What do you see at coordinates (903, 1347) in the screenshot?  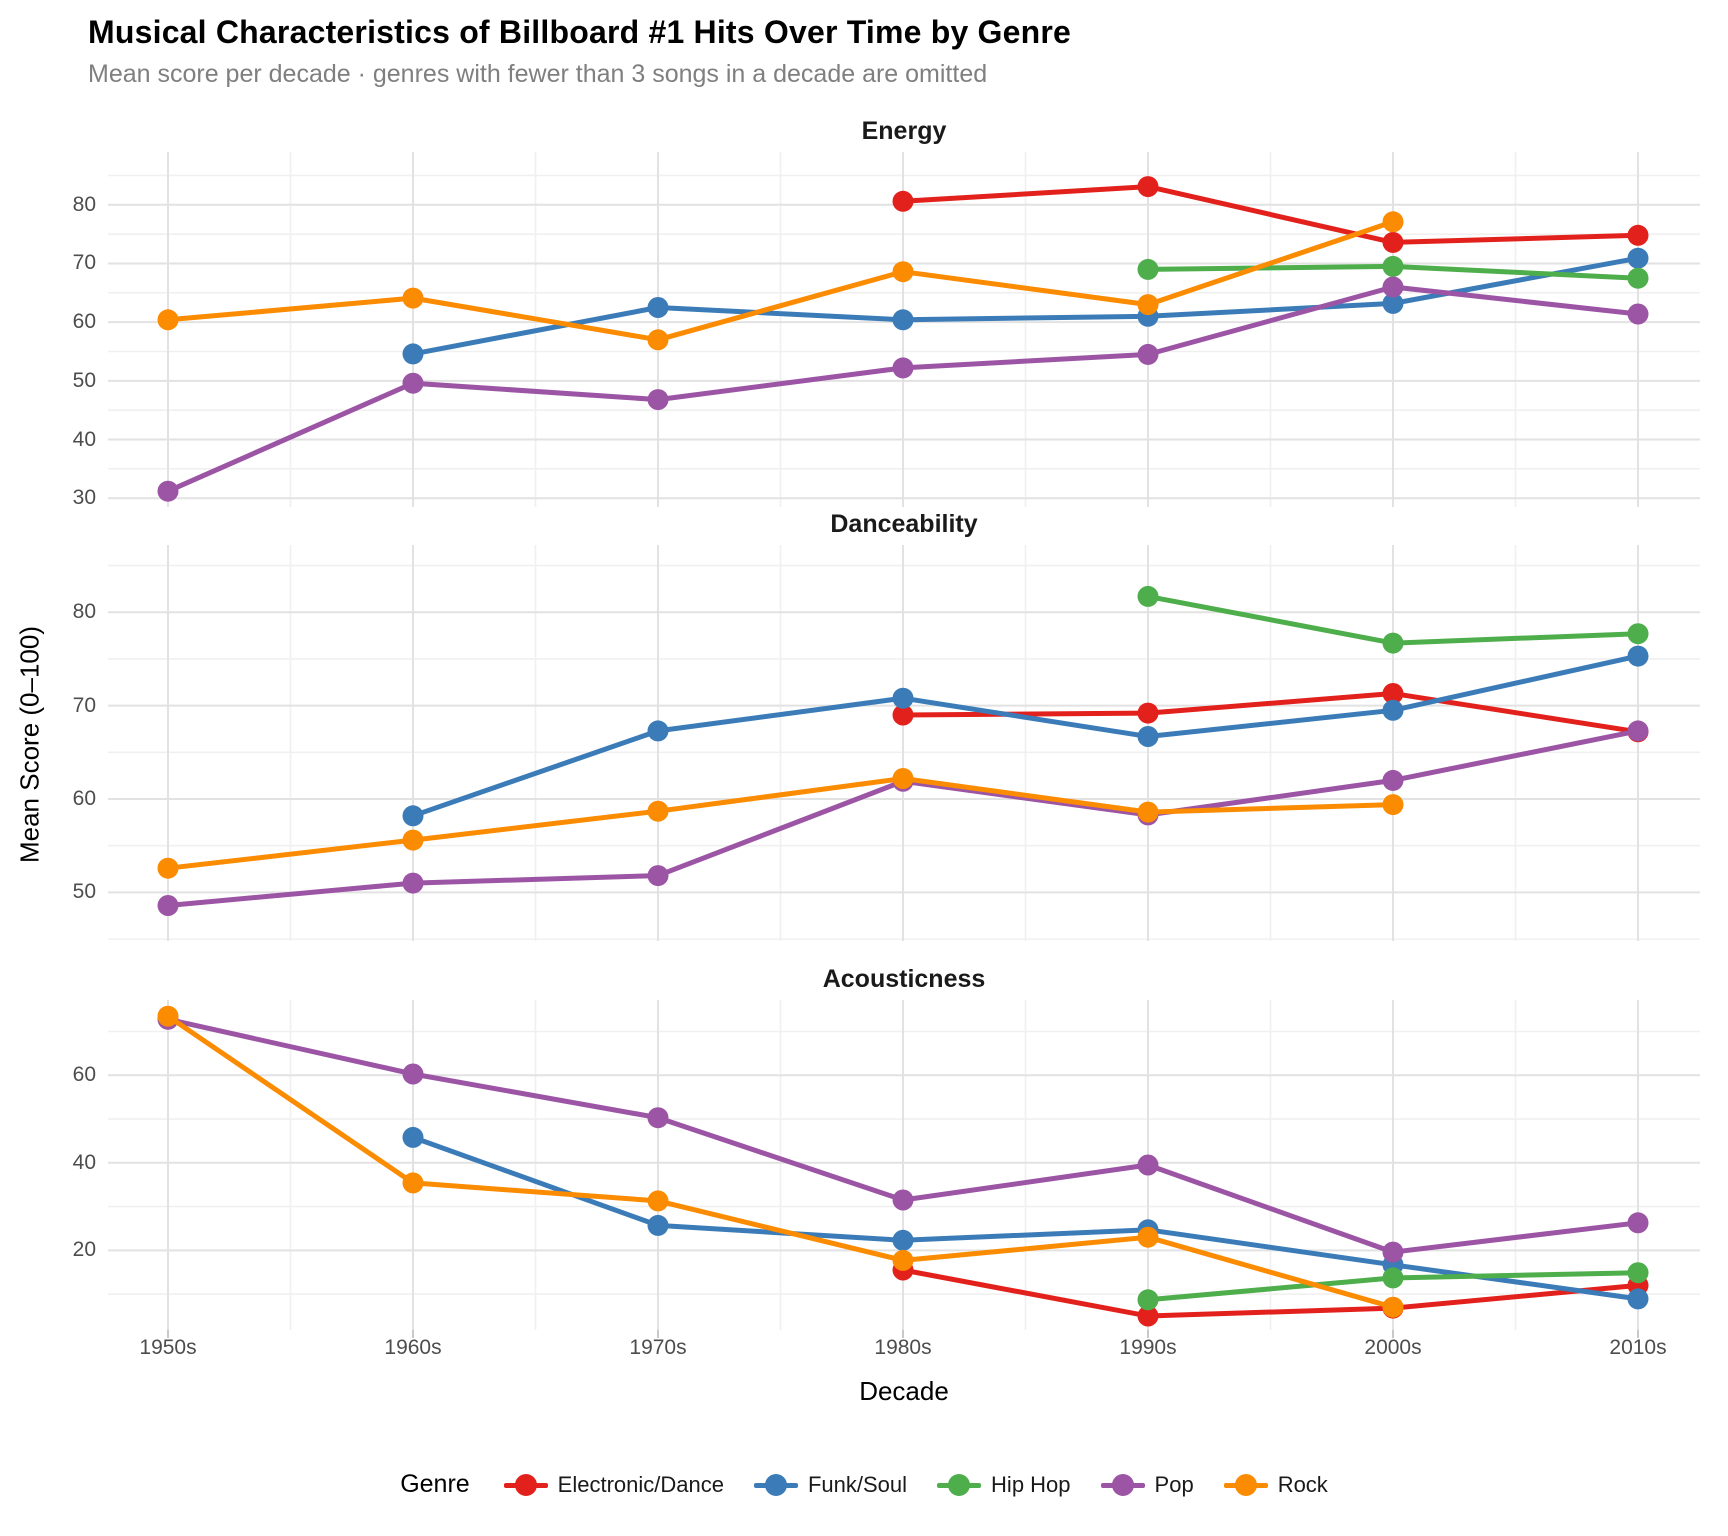 I see `x-tick-label-1980s: 1980s` at bounding box center [903, 1347].